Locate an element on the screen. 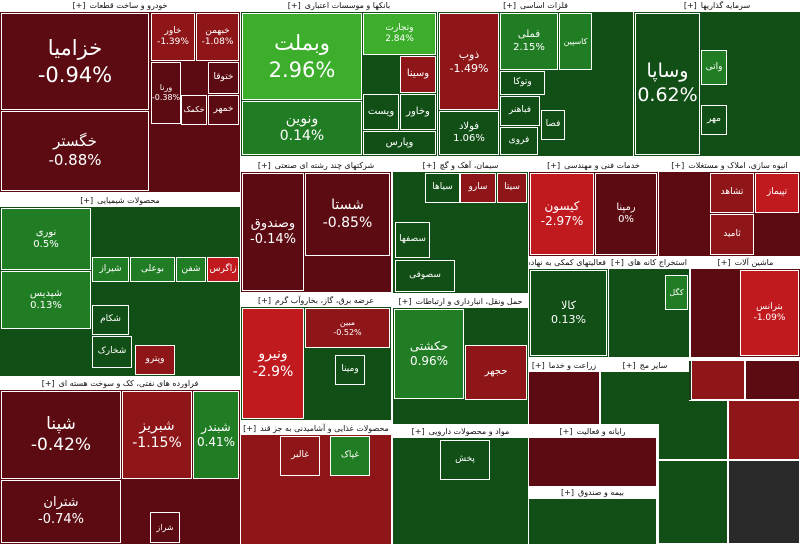 The height and width of the screenshot is (544, 800). stock-tile: فملی 2.15% is located at coordinates (529, 41).